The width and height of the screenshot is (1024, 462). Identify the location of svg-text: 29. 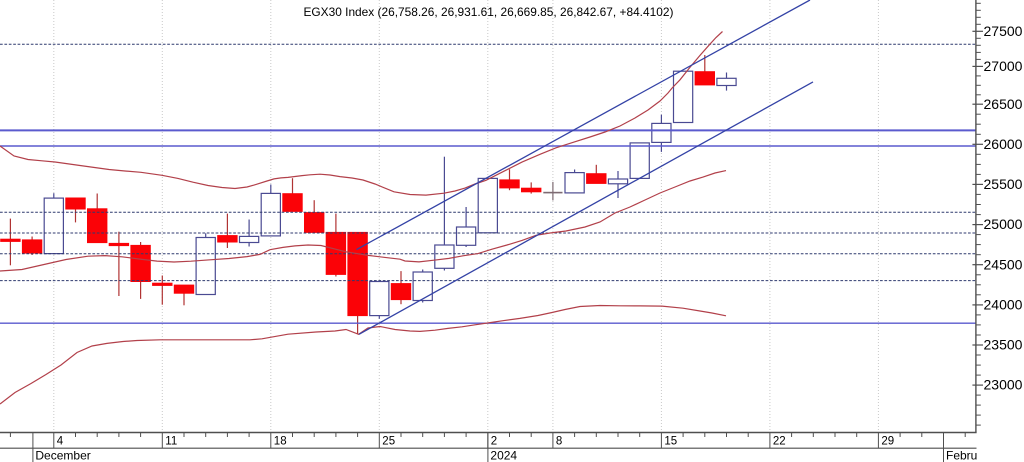
(887, 441).